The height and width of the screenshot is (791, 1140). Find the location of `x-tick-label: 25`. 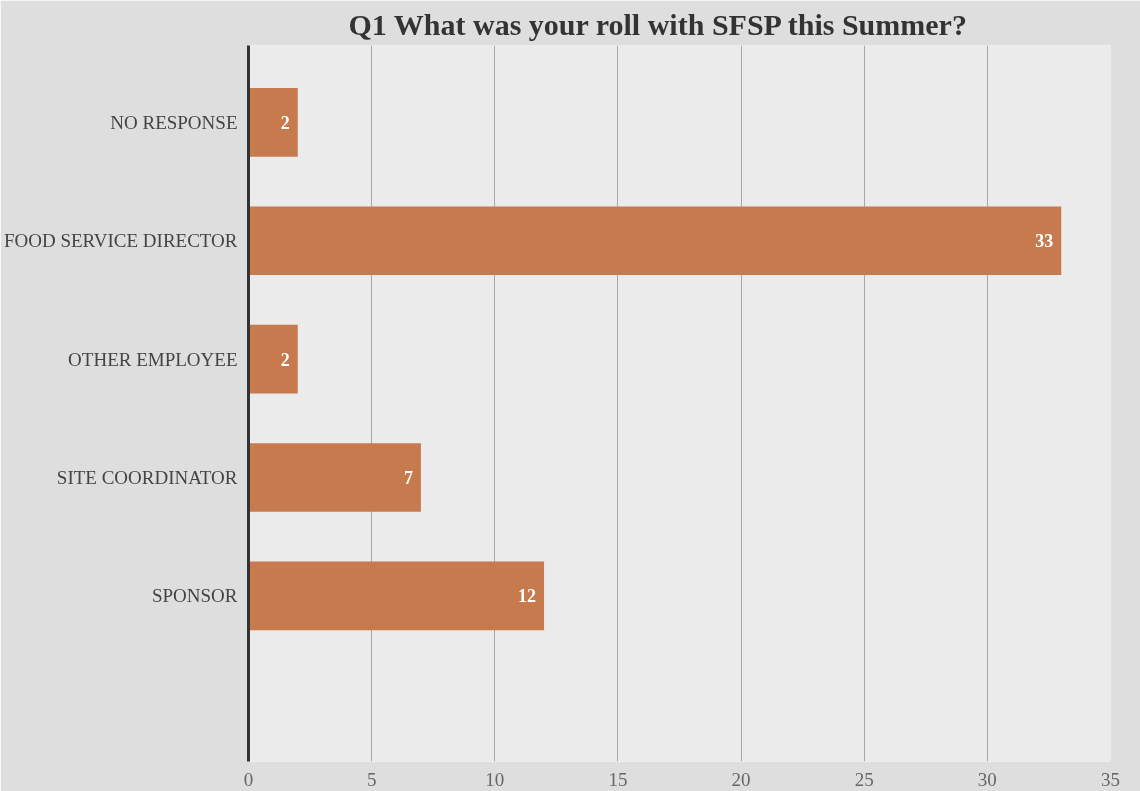

x-tick-label: 25 is located at coordinates (864, 779).